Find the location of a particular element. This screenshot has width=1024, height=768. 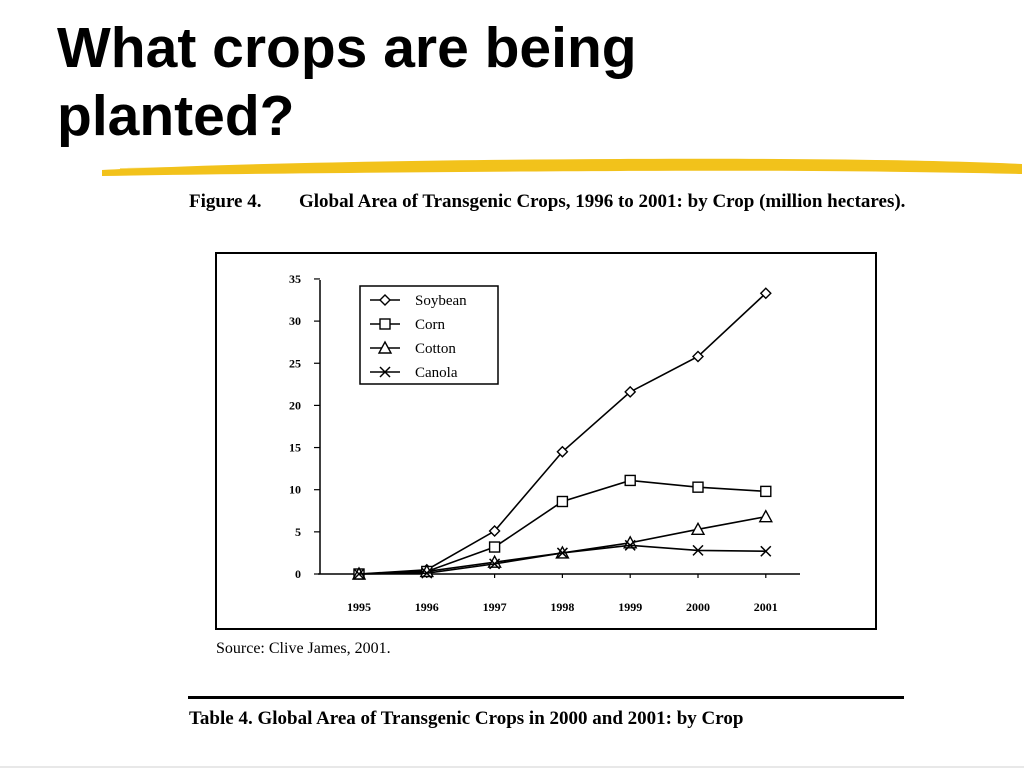

x-tick-label: 1997 is located at coordinates (495, 607).